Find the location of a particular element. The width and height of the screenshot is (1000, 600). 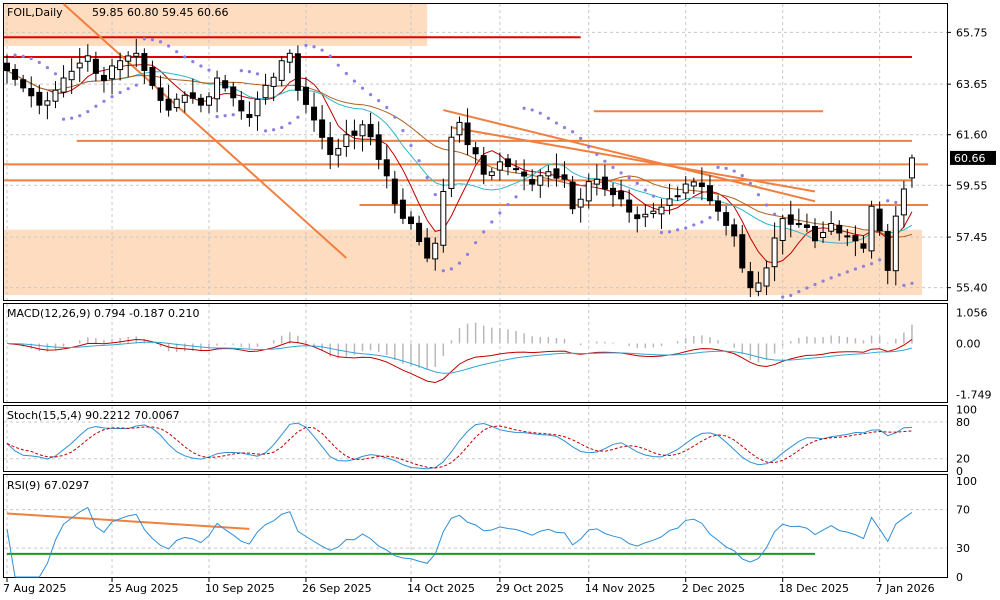

date-label-9: 7 Jan 2026 is located at coordinates (905, 588).